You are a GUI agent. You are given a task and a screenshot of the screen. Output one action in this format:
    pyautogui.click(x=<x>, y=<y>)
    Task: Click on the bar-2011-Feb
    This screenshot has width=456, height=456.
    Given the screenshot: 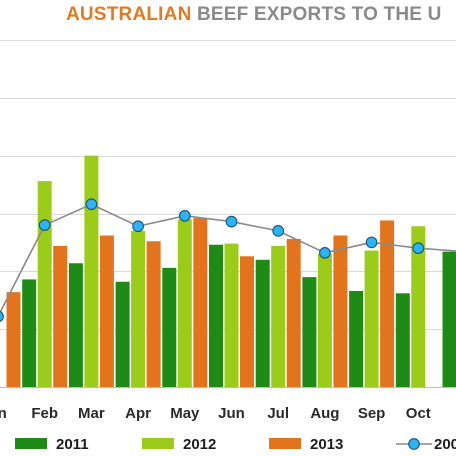 What is the action you would take?
    pyautogui.click(x=29, y=333)
    